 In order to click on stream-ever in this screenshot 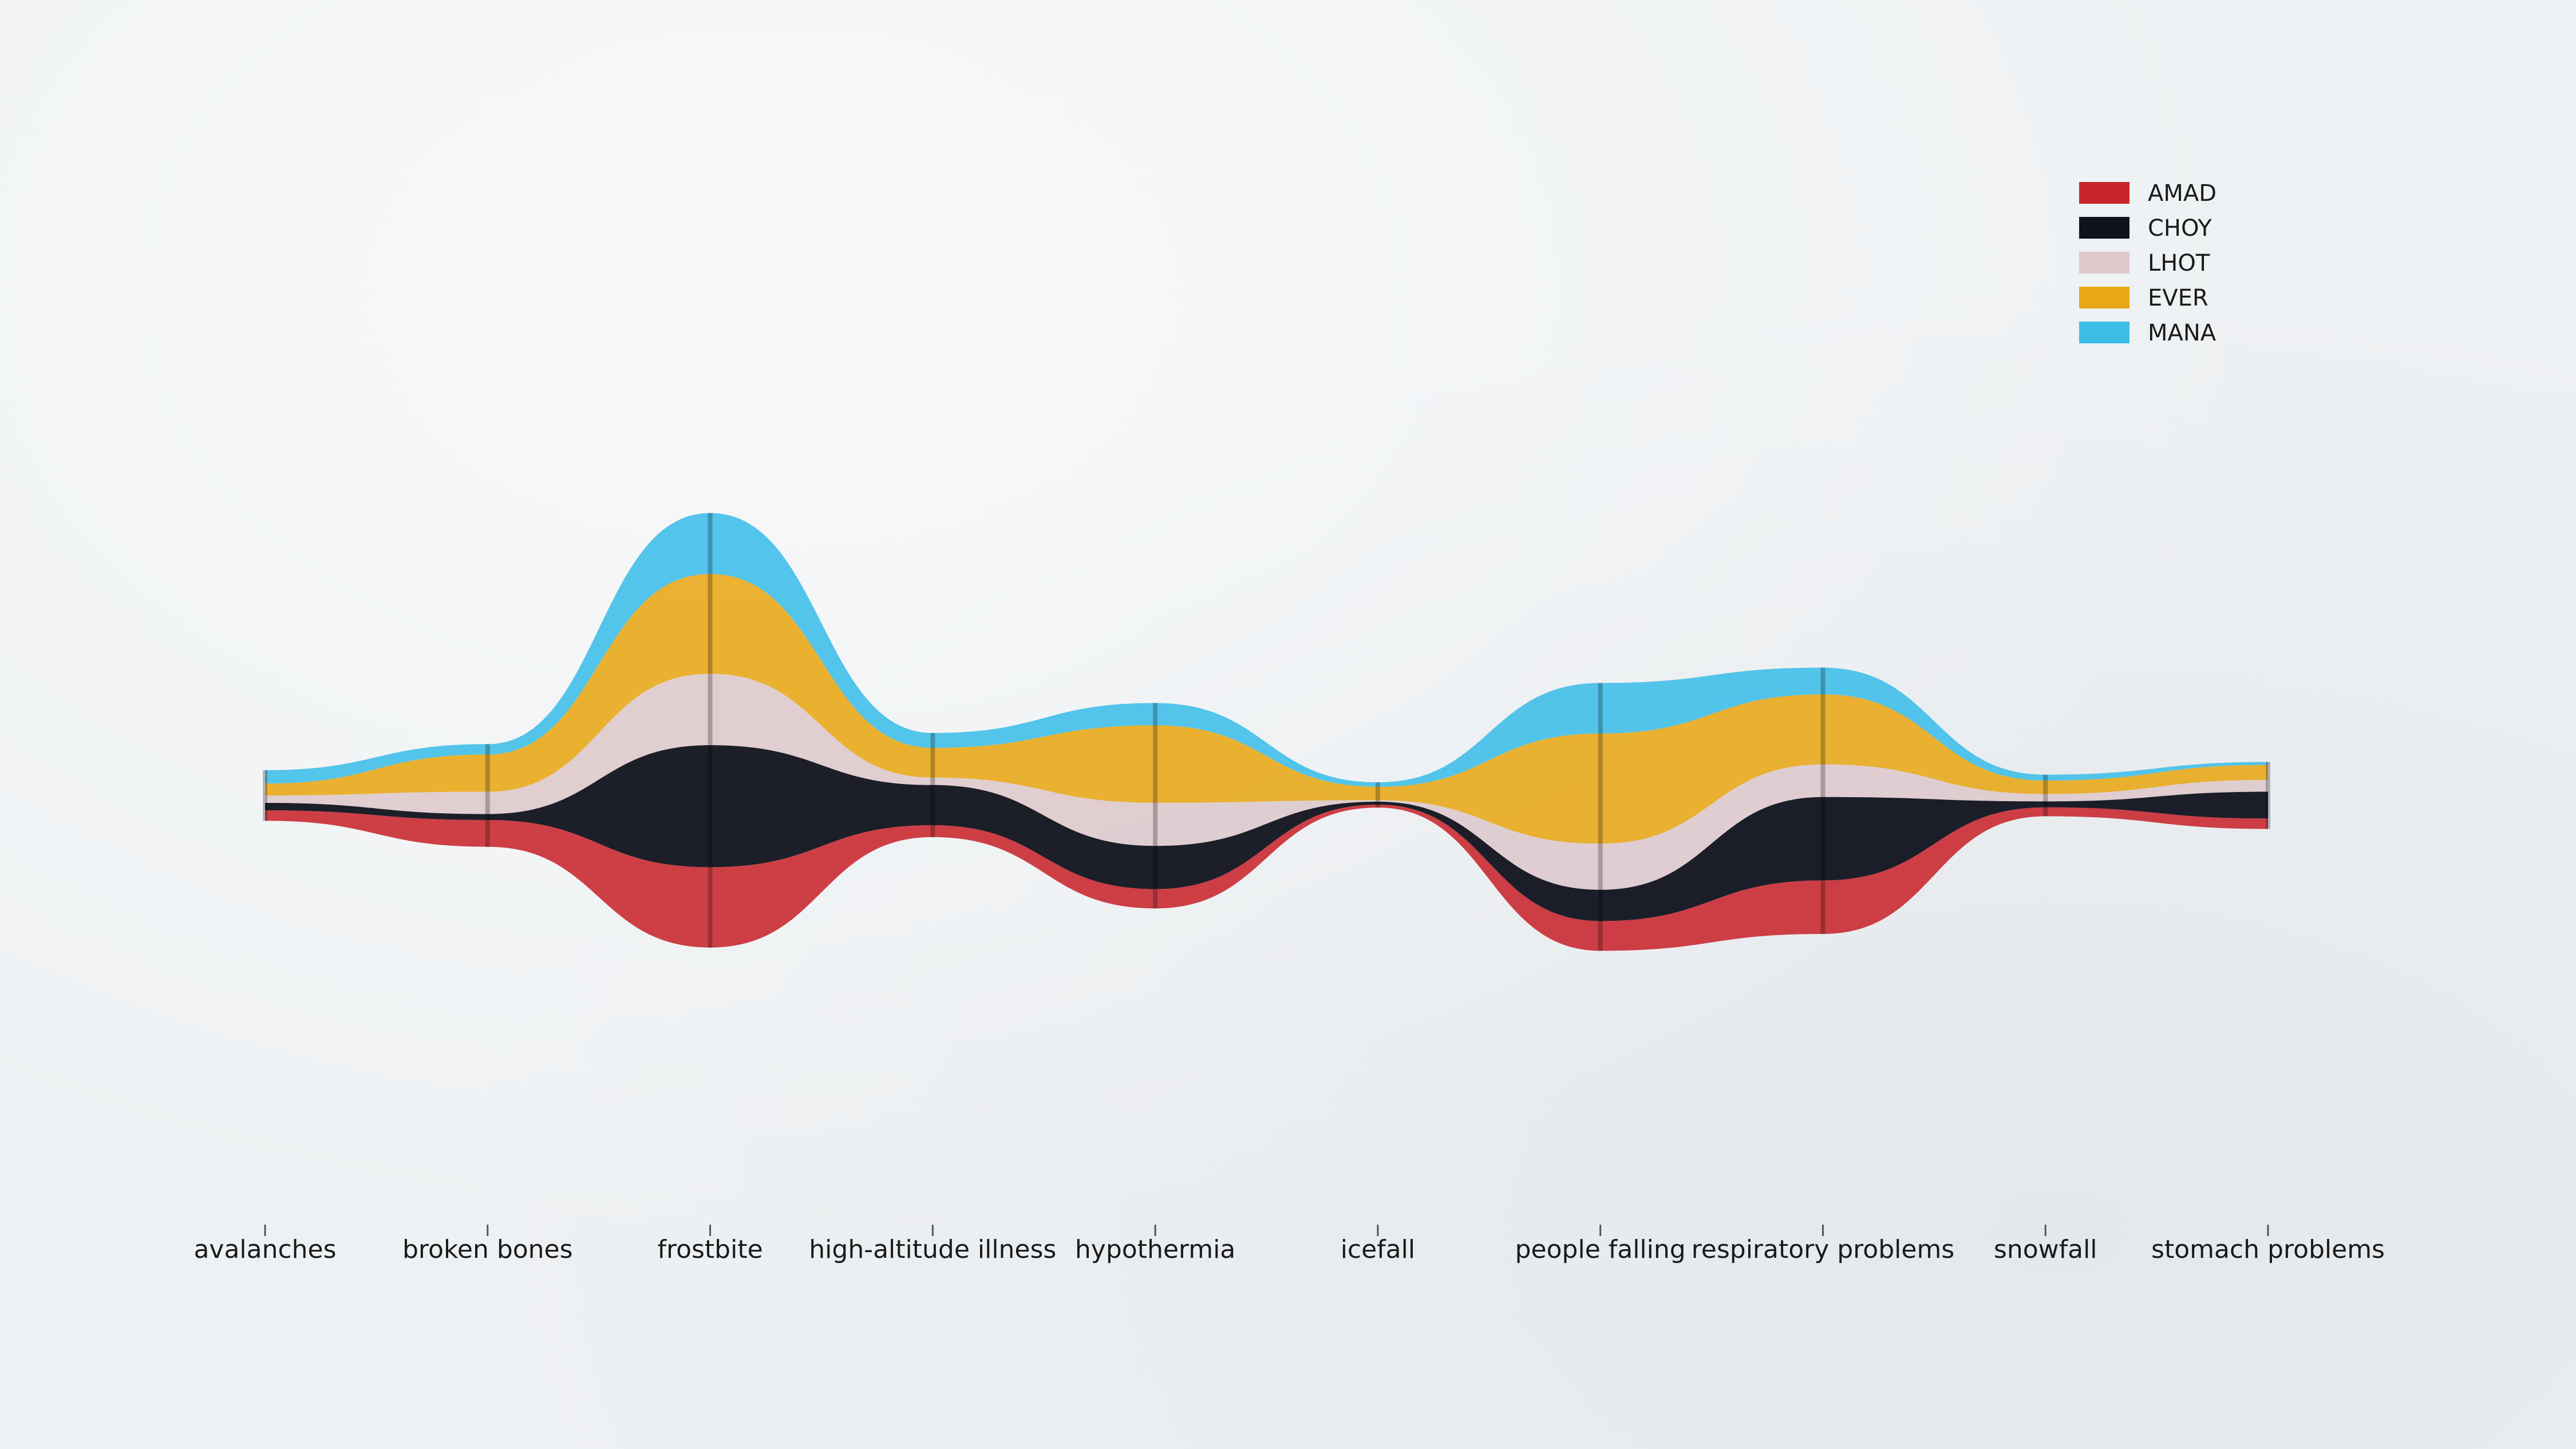, I will do `click(1266, 709)`.